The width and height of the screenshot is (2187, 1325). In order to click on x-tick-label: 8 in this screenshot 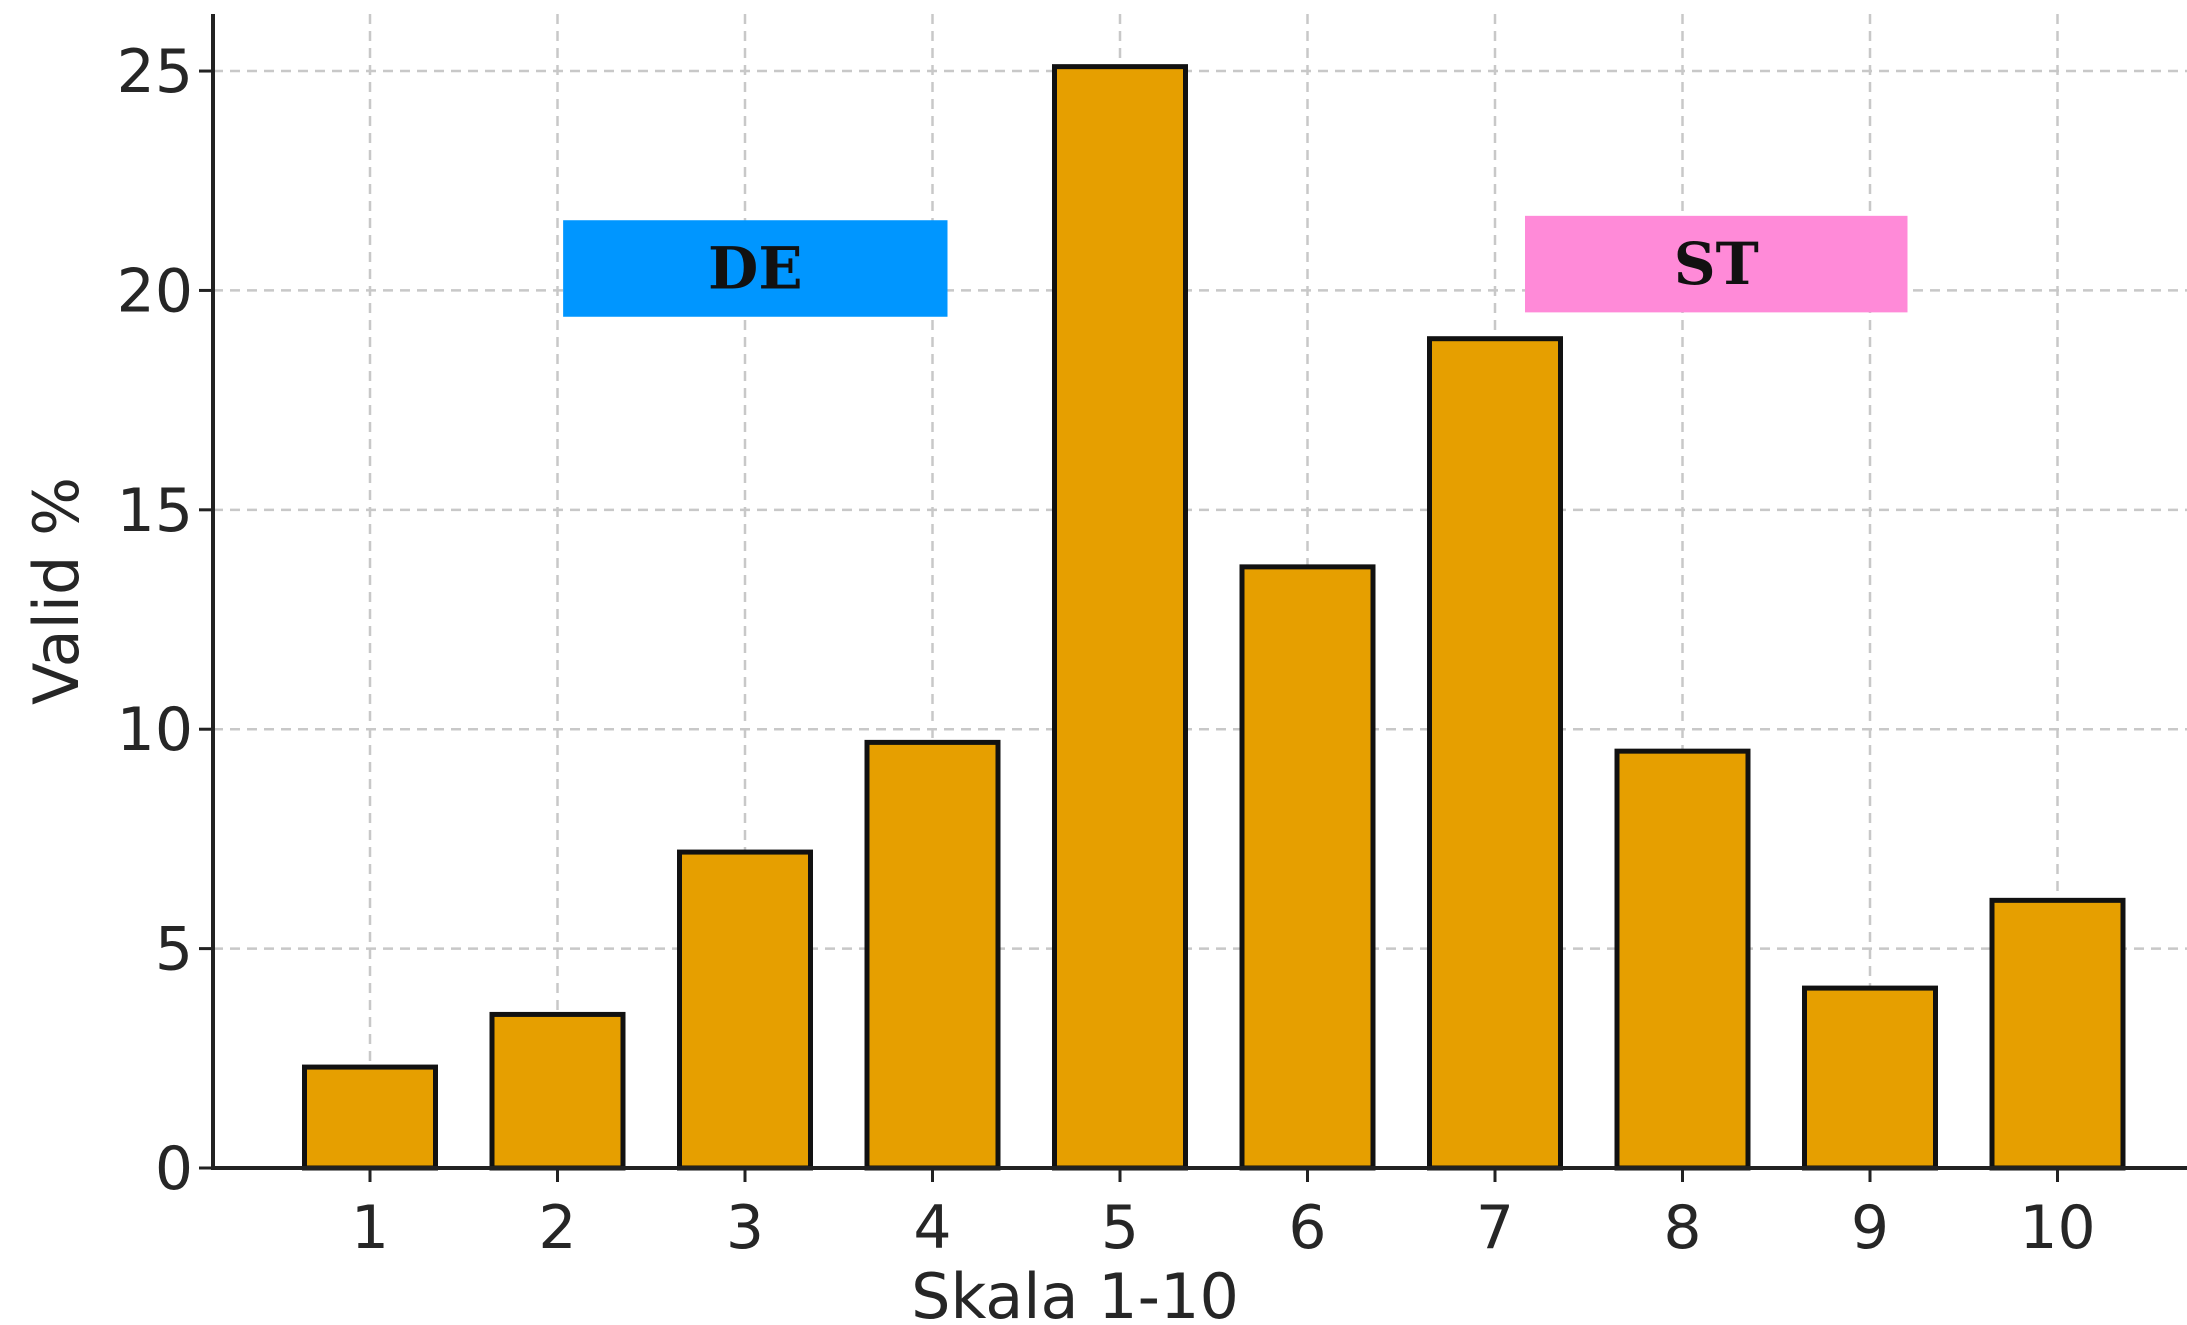, I will do `click(1682, 1228)`.